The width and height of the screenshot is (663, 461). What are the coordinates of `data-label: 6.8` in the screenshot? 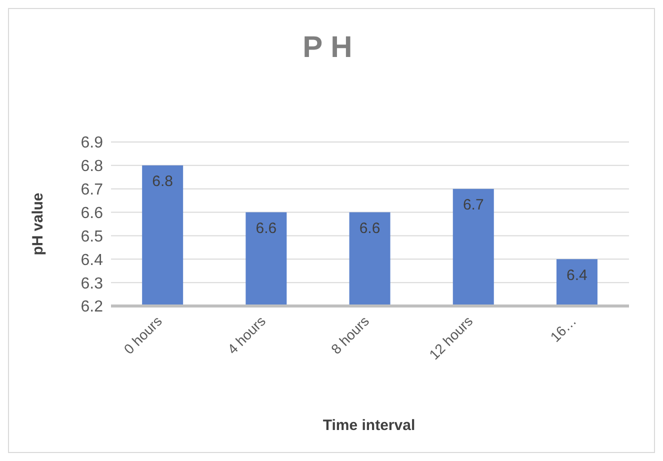 It's located at (163, 181).